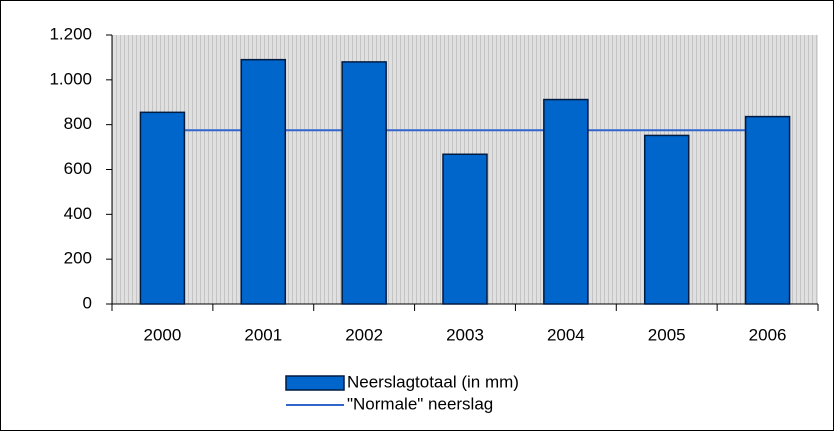 The image size is (834, 431). What do you see at coordinates (263, 334) in the screenshot?
I see `x-tick-label: 2001` at bounding box center [263, 334].